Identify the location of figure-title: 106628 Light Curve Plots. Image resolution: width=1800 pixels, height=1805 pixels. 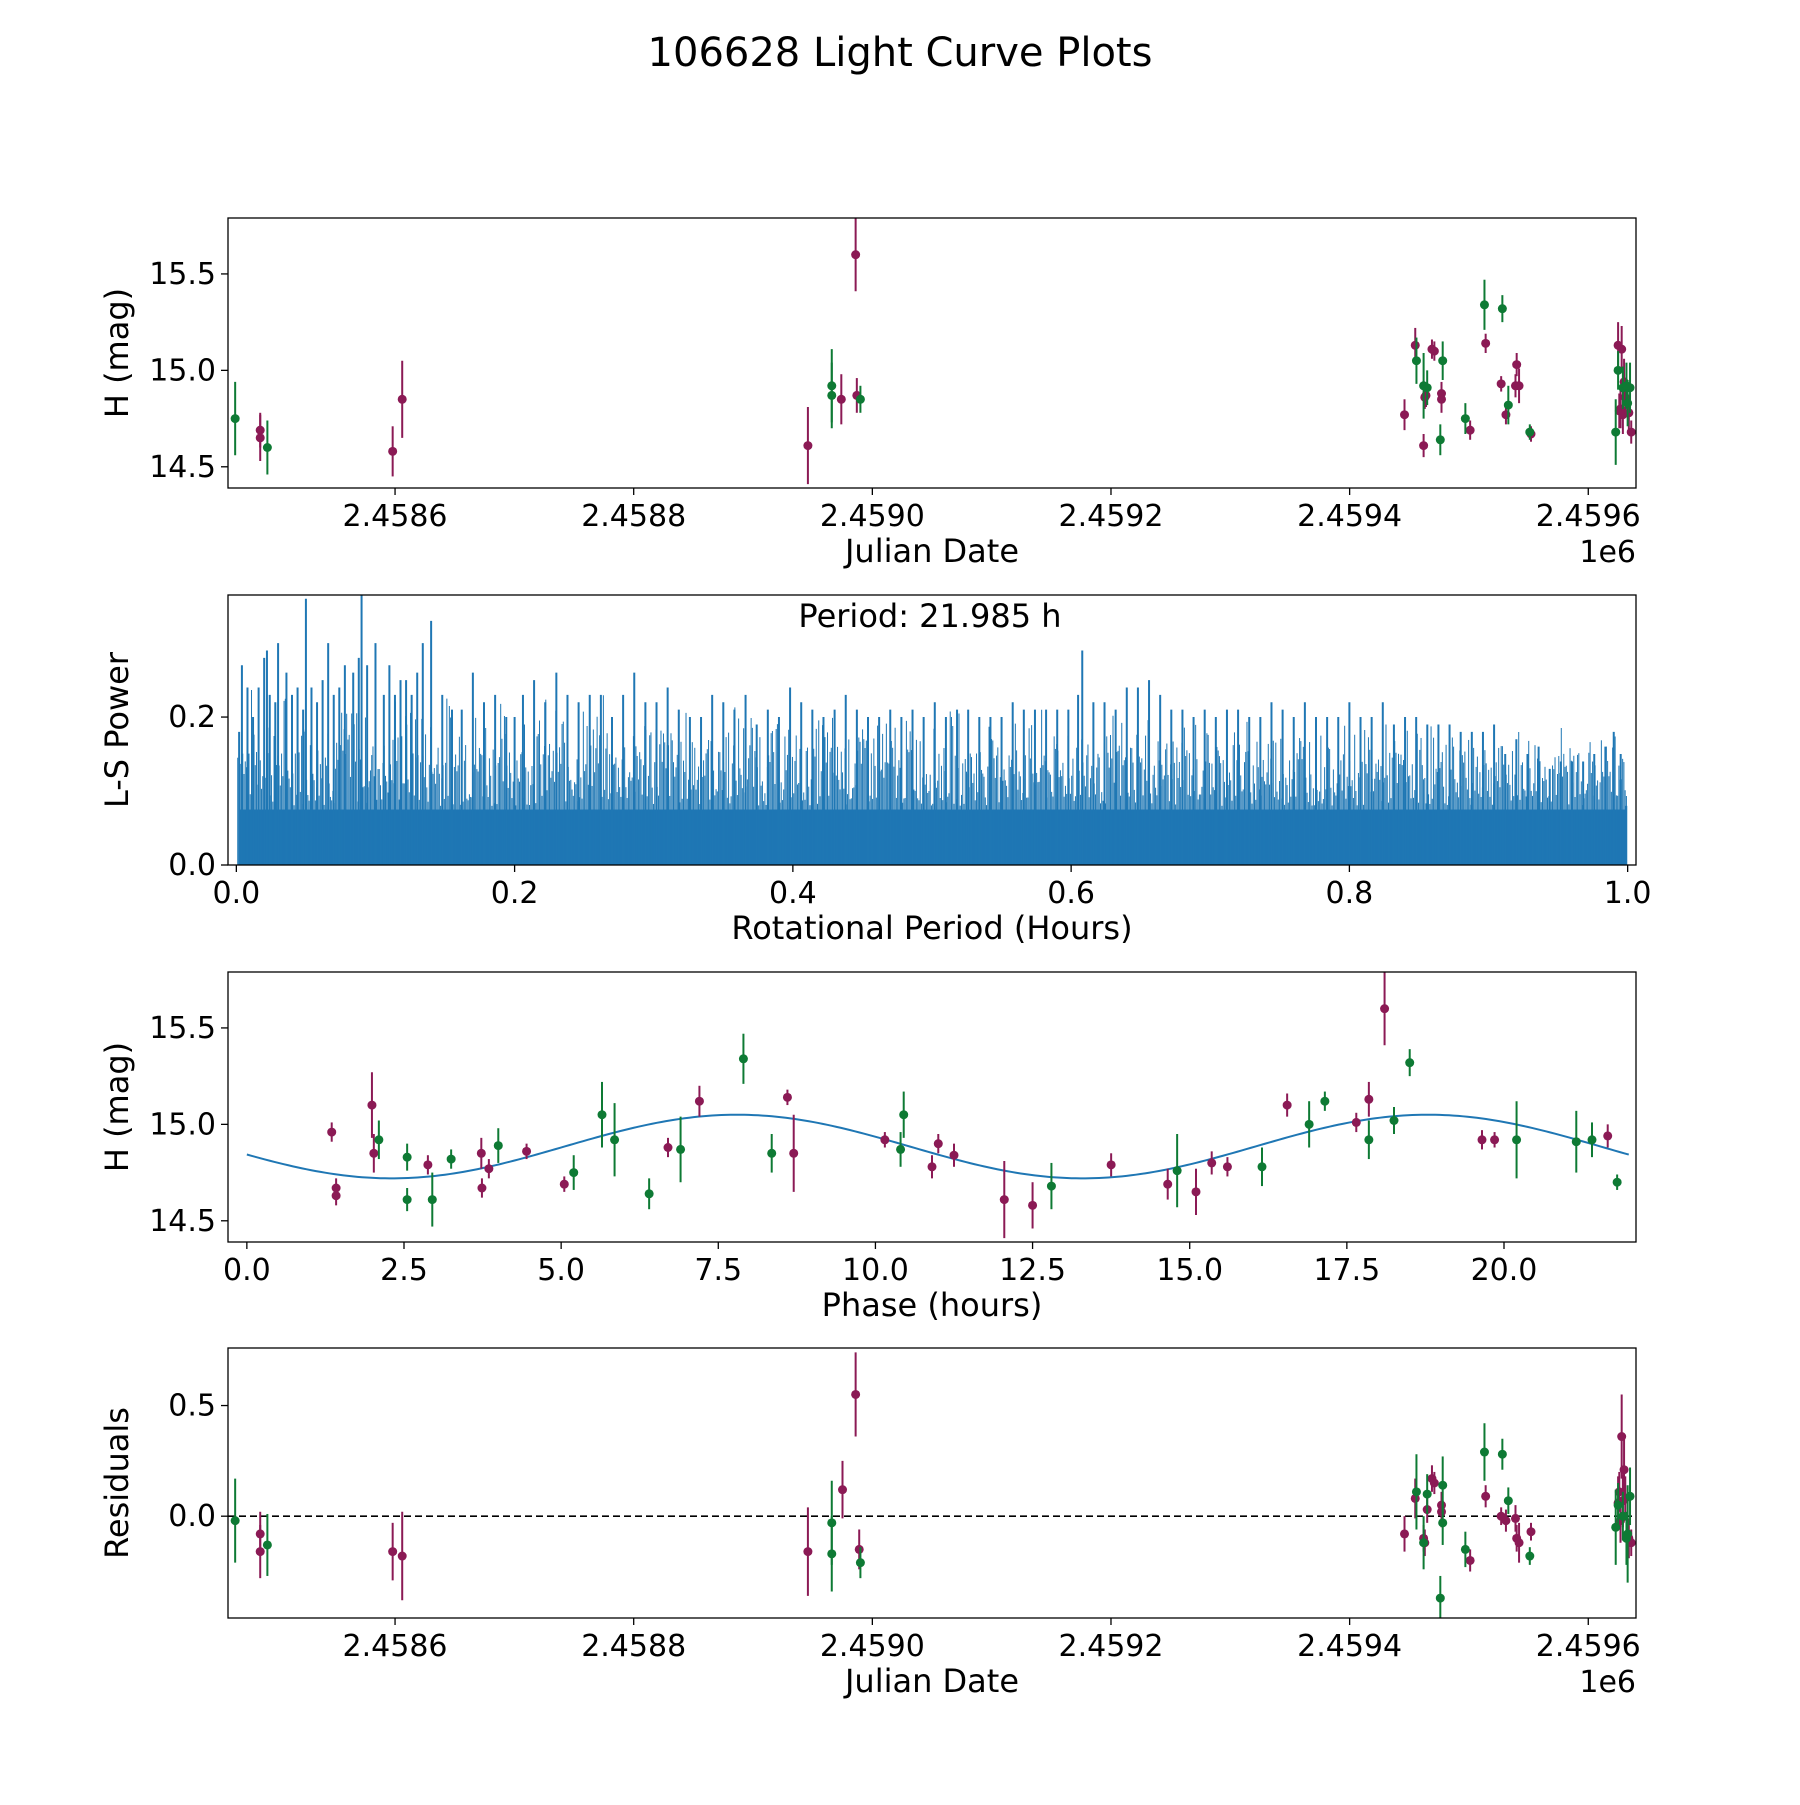
(900, 53).